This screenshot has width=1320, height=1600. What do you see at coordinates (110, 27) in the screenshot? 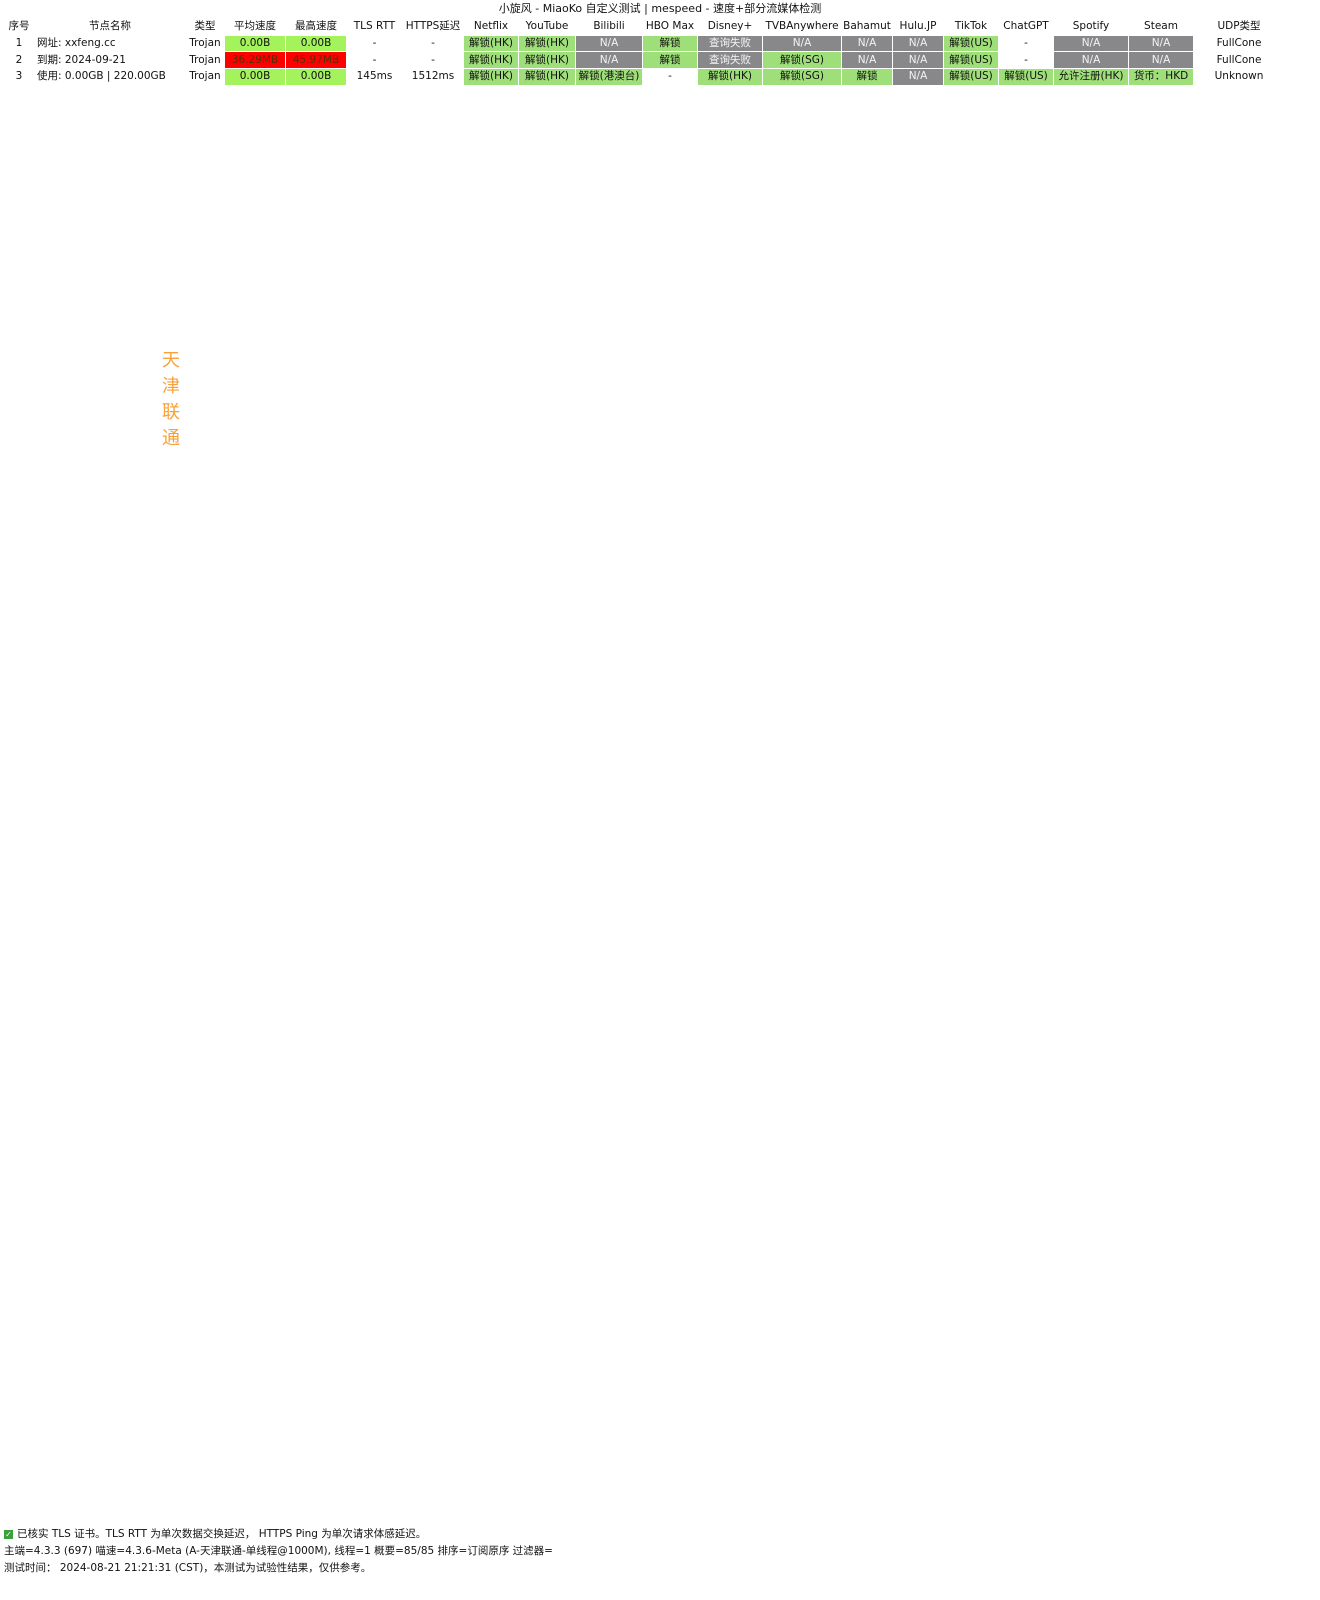
I see `column-header: 节点名称` at bounding box center [110, 27].